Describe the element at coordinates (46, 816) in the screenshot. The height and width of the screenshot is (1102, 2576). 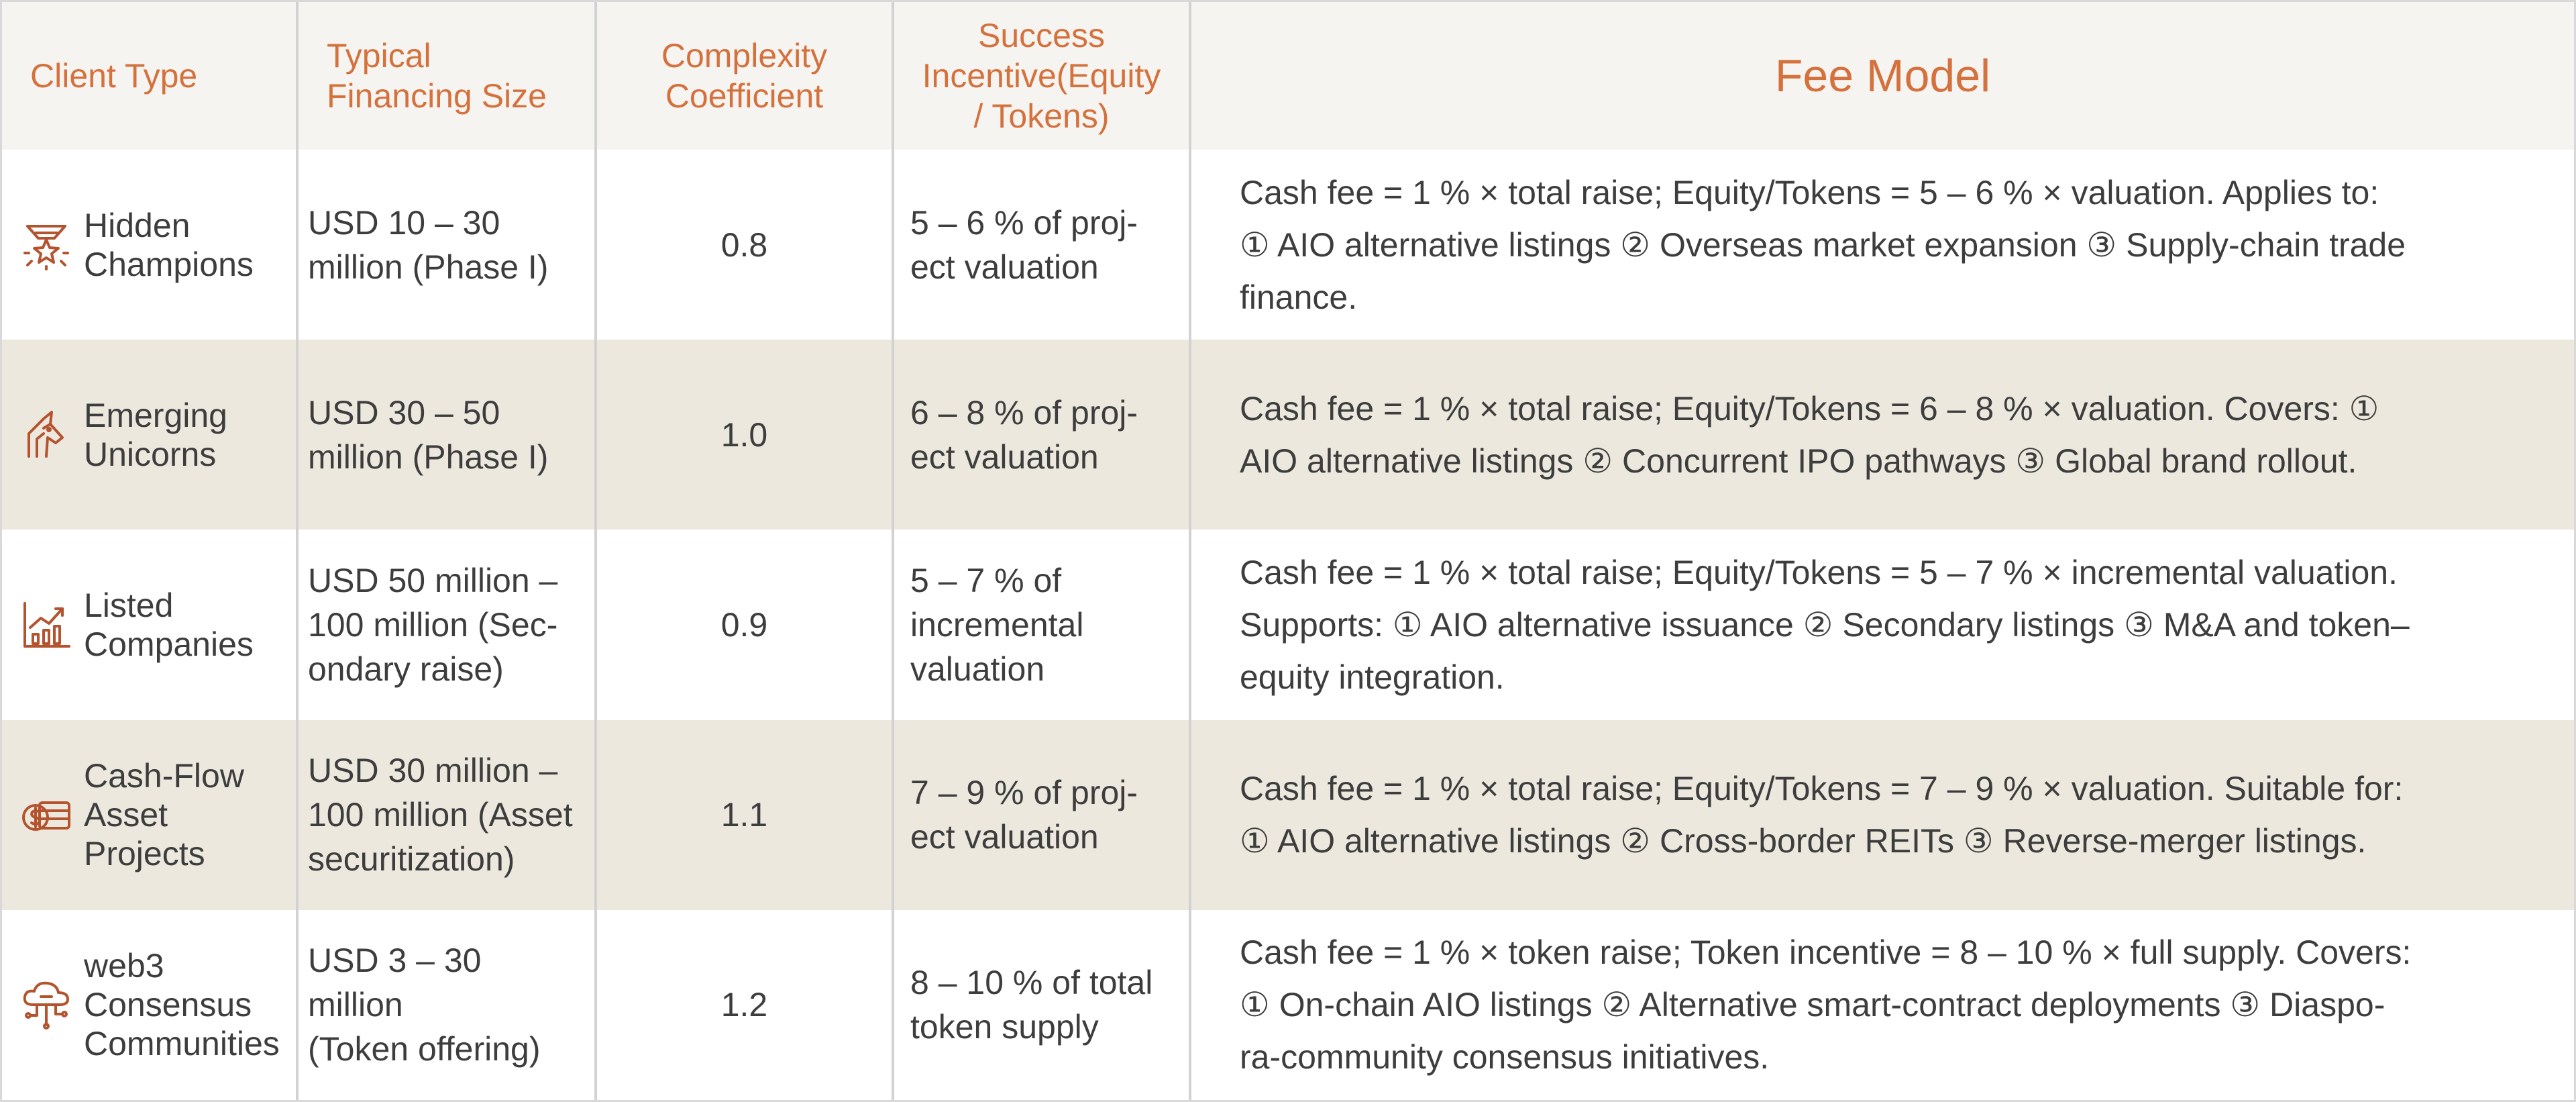
I see `cash-flow-icon` at that location.